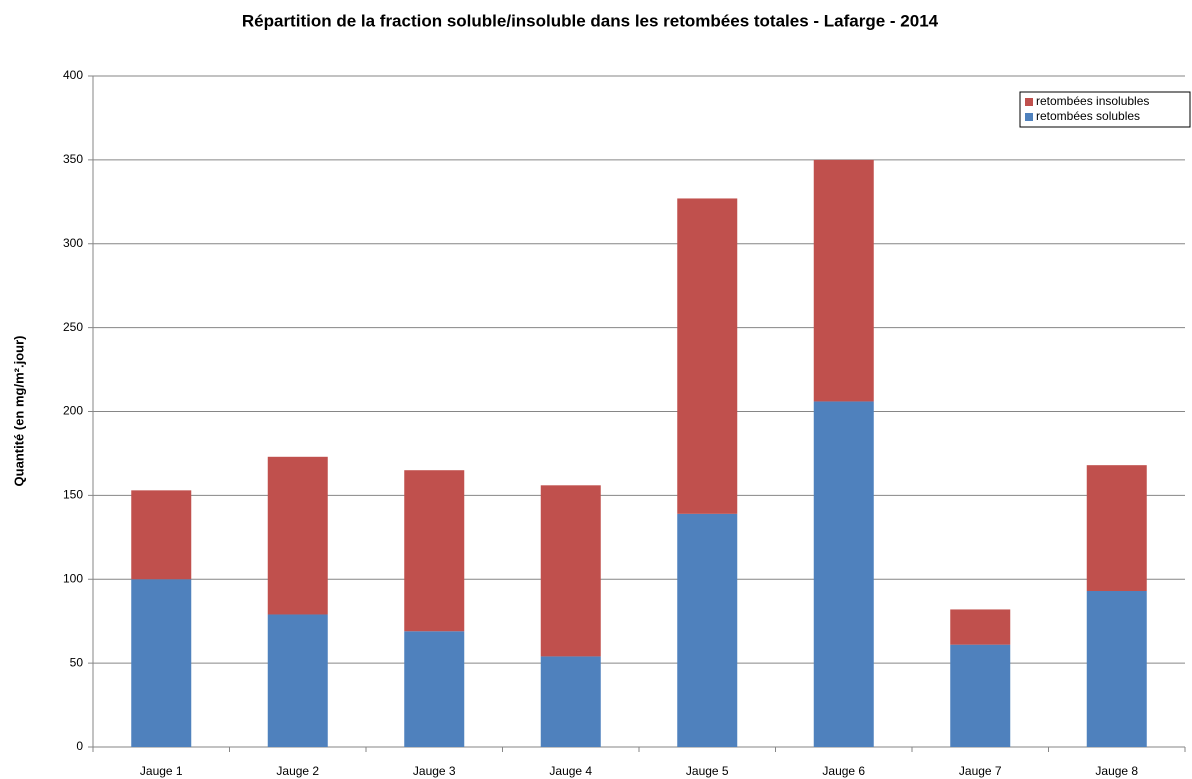 Image resolution: width=1192 pixels, height=779 pixels. Describe the element at coordinates (73, 75) in the screenshot. I see `y-tick-label: 400` at that location.